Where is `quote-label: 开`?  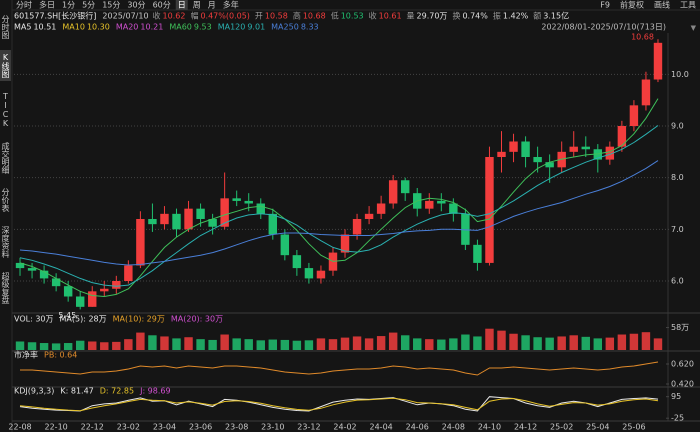 quote-label: 开 is located at coordinates (259, 16).